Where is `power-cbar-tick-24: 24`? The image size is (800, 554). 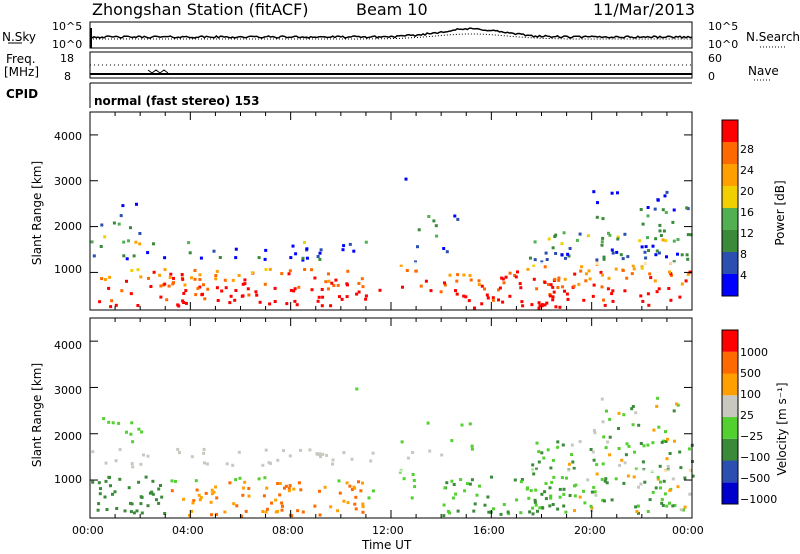
power-cbar-tick-24: 24 is located at coordinates (747, 170).